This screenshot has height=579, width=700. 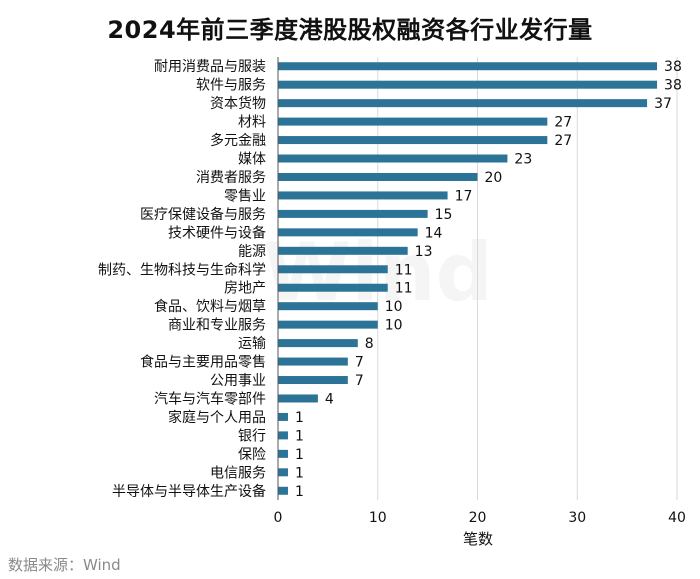 I want to click on data-label: 13, so click(x=424, y=252).